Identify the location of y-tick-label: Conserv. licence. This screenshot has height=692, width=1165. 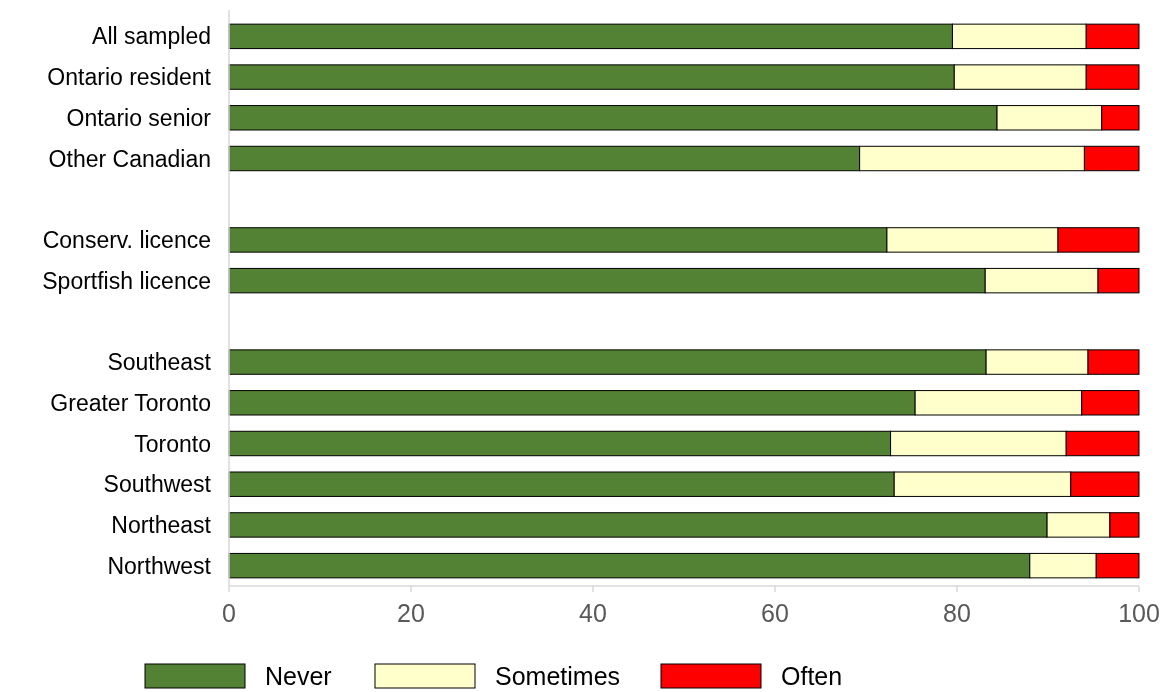
(126, 239).